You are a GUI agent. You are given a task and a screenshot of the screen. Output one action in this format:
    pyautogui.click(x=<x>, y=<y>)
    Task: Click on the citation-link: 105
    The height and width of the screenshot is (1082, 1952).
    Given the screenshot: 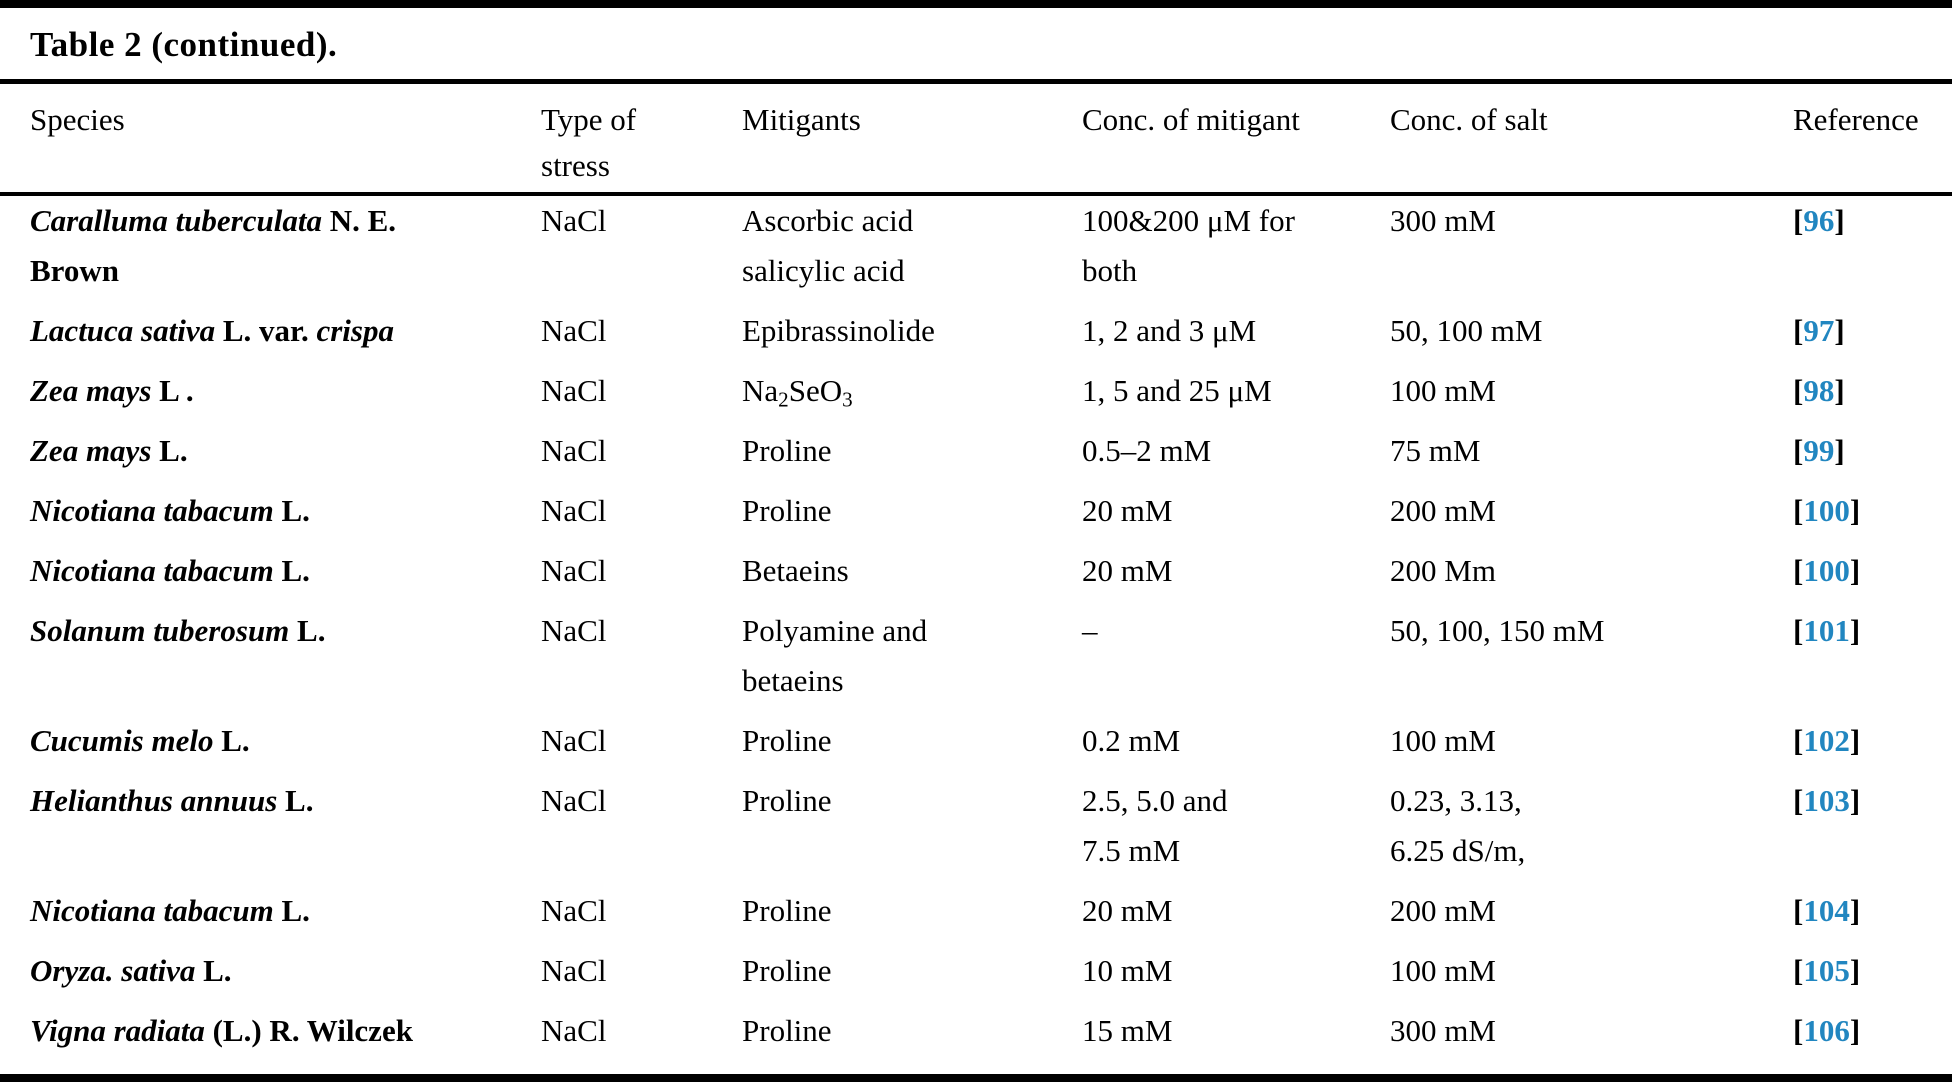 What is the action you would take?
    pyautogui.click(x=1826, y=970)
    